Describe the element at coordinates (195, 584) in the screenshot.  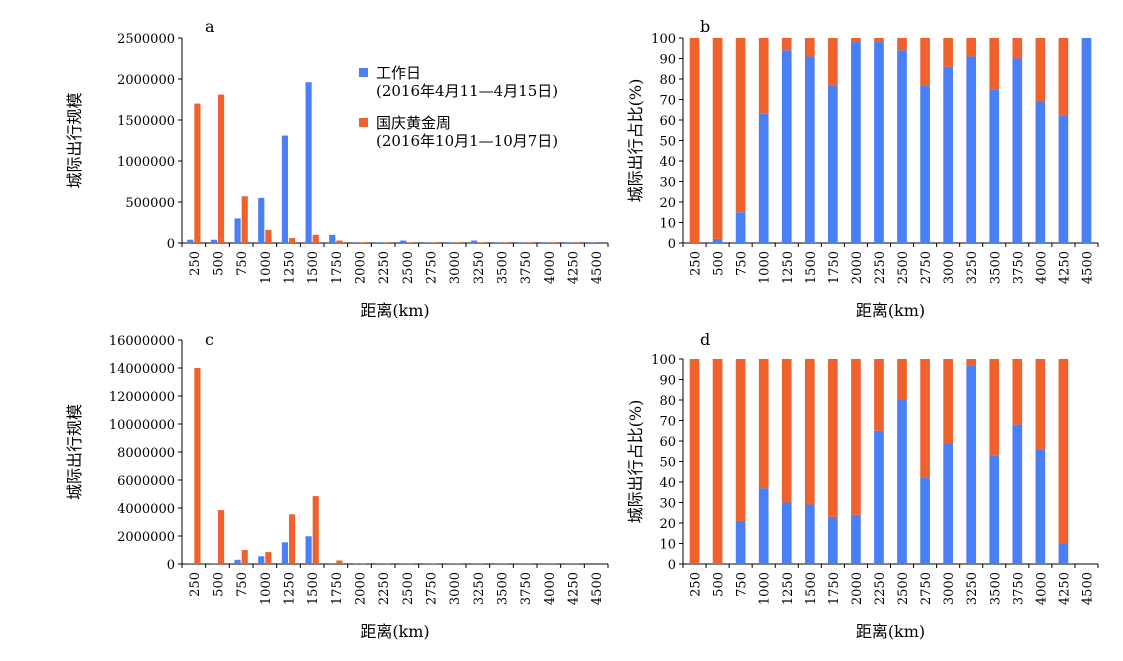
I see `panel-c-xtick-label-0: 250` at that location.